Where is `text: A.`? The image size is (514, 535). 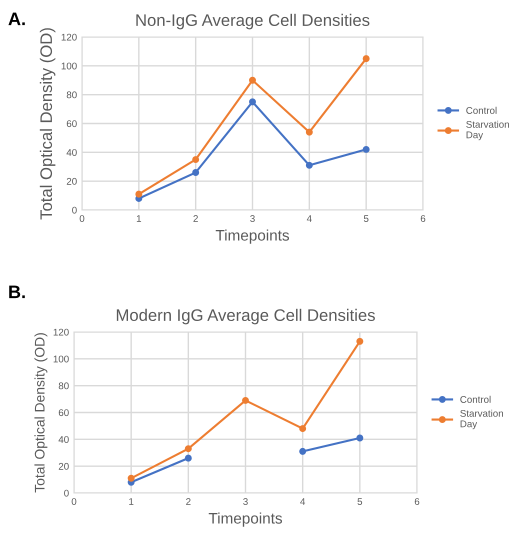
text: A. is located at coordinates (16, 19).